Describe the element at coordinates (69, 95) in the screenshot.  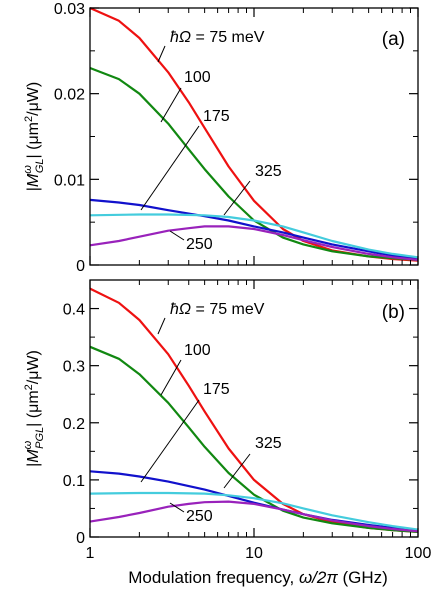
I see `y-tick-label: 0.02` at that location.